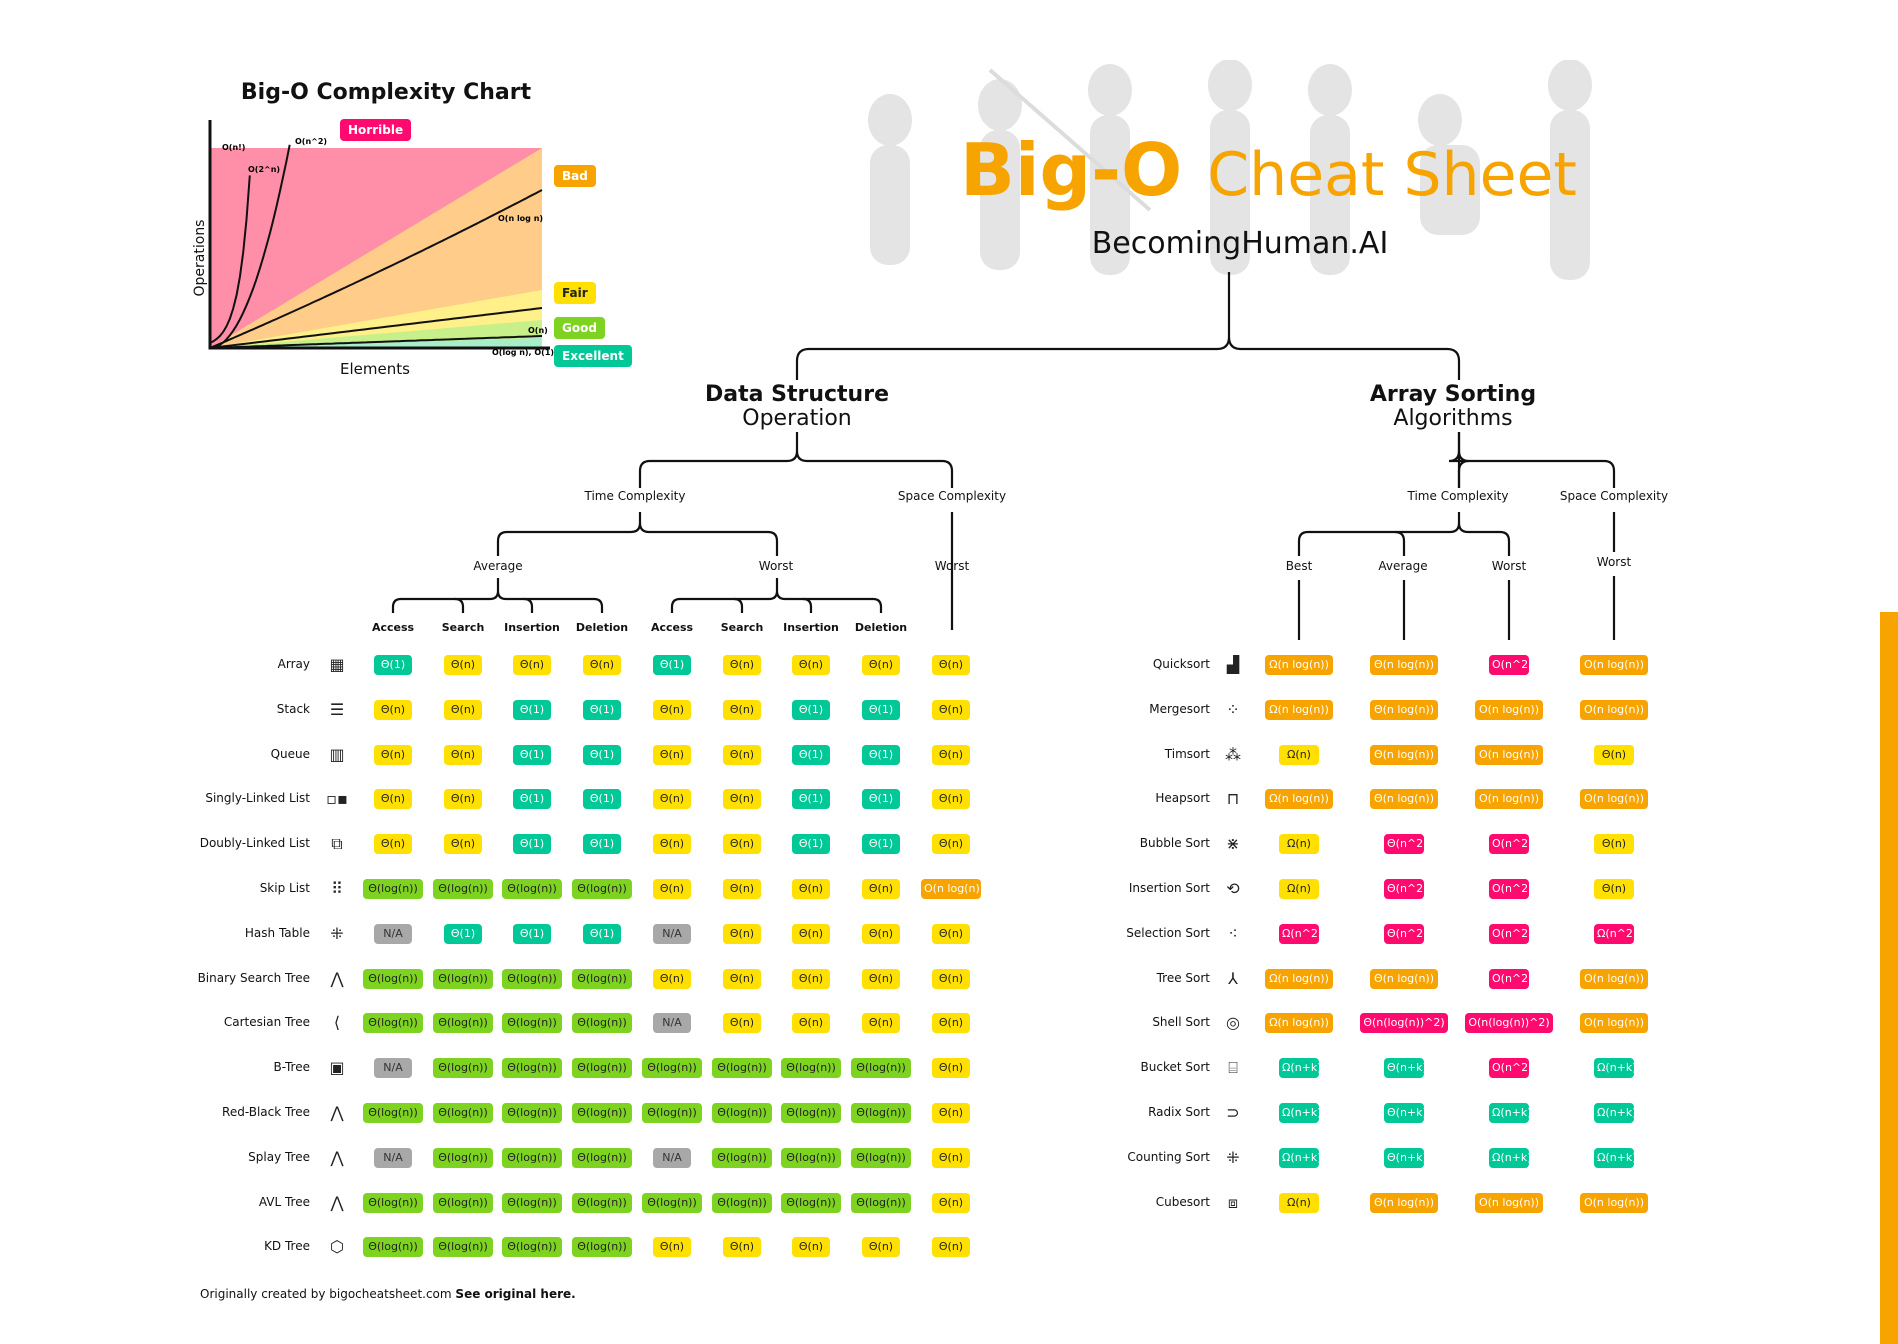 The image size is (1898, 1344). I want to click on ds-row-label: Stack, so click(293, 708).